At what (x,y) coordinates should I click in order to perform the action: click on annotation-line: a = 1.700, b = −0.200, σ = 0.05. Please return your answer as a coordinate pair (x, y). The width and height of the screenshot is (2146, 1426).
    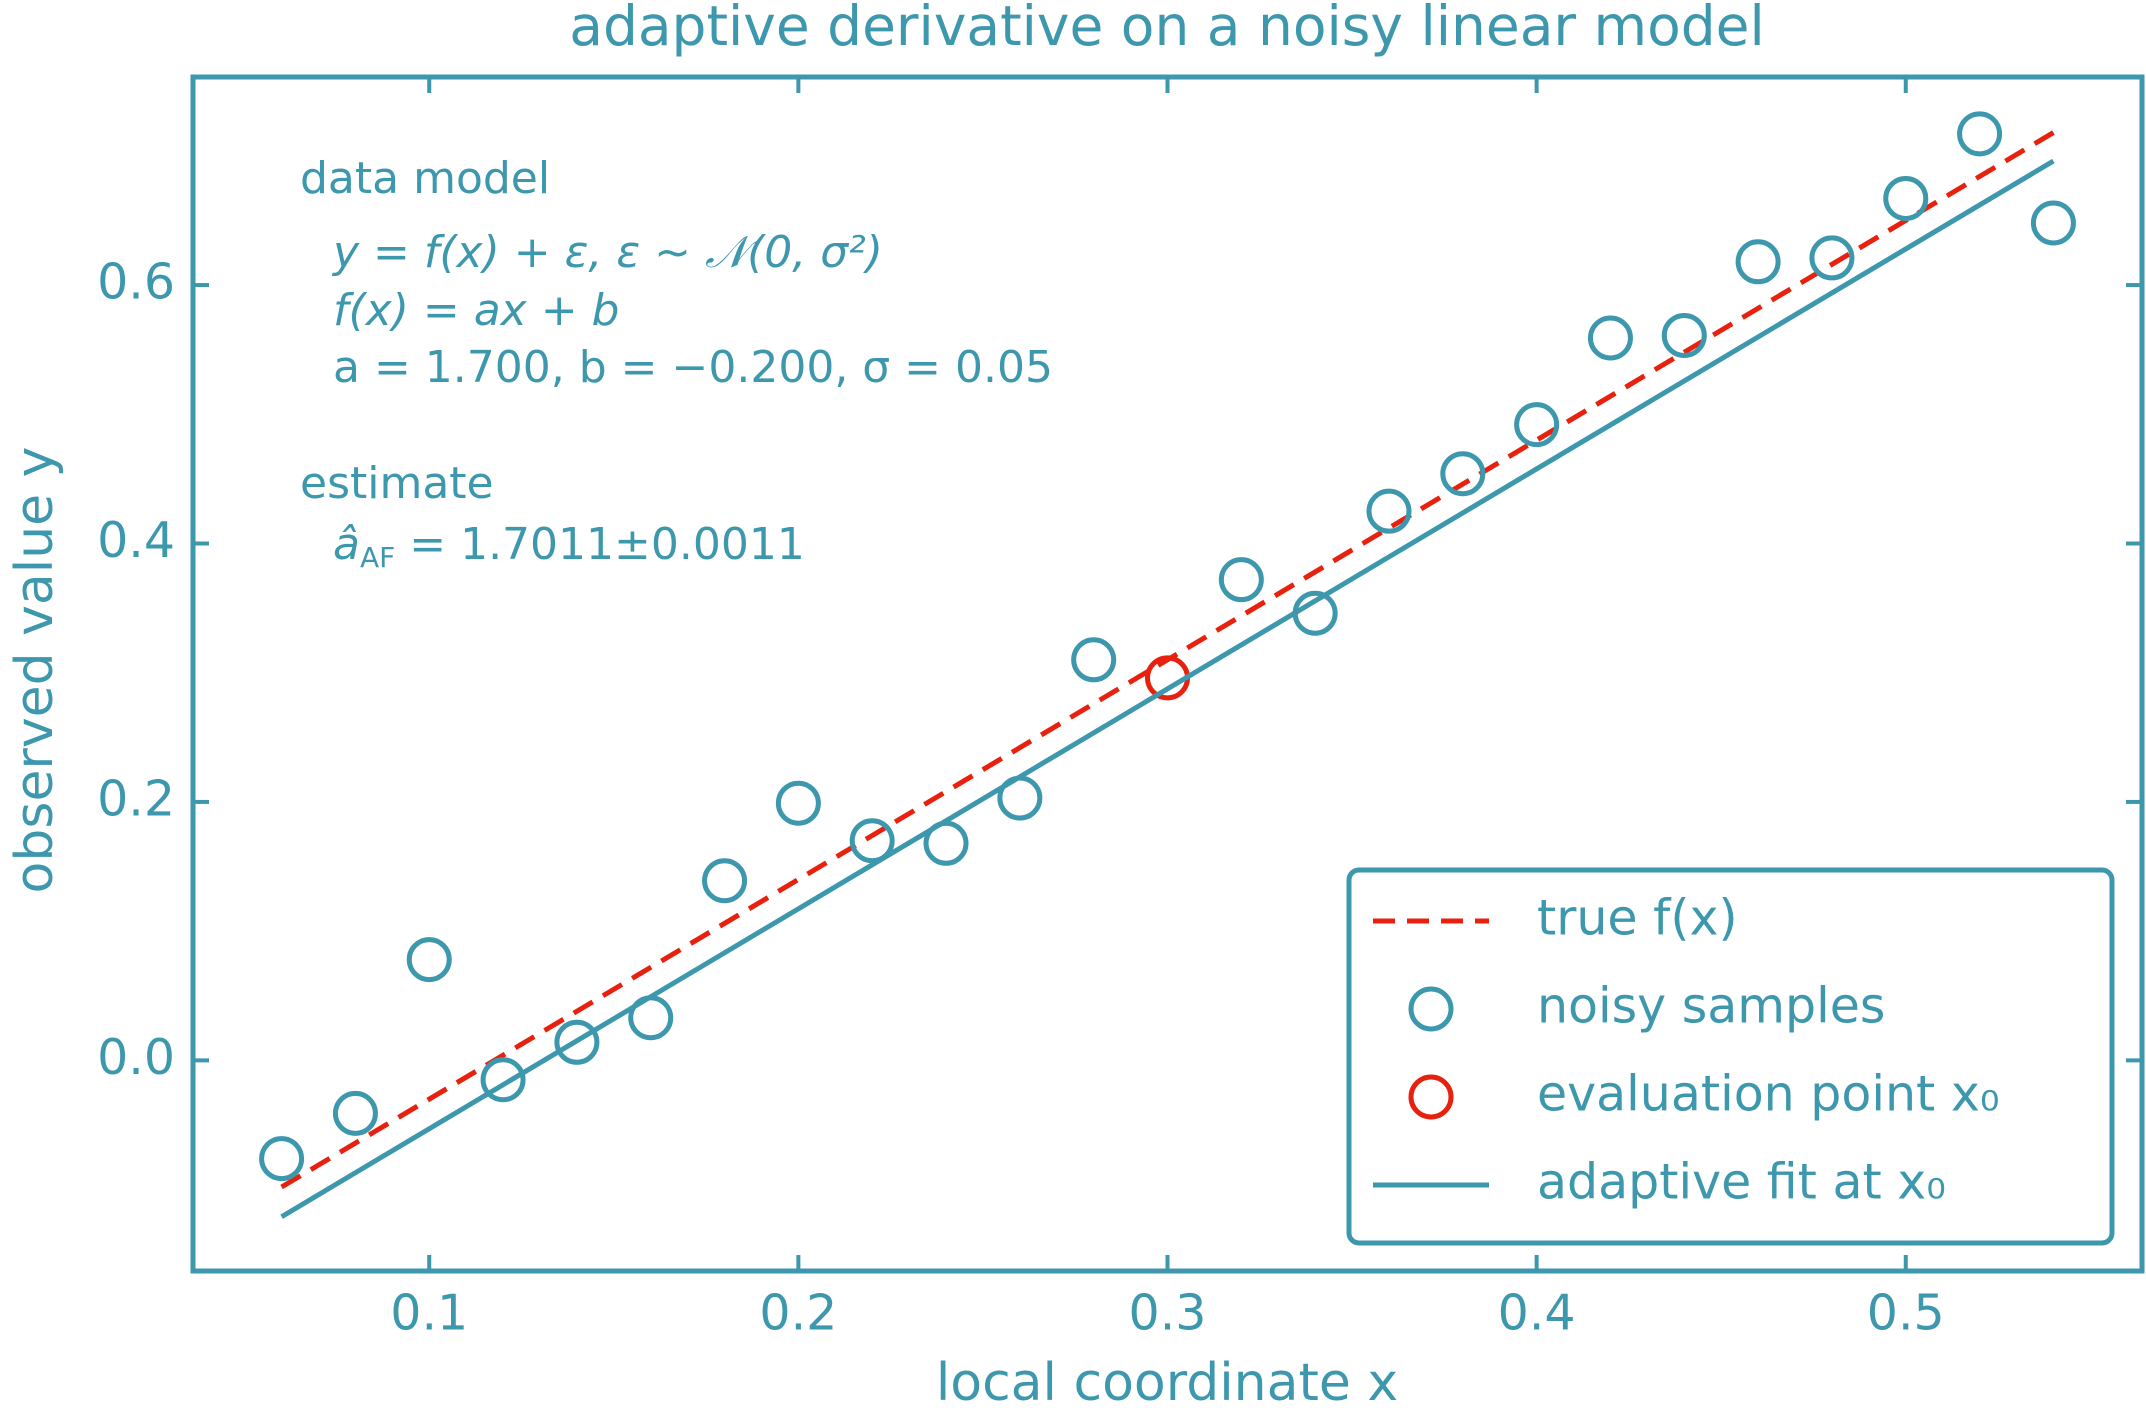
    Looking at the image, I should click on (693, 367).